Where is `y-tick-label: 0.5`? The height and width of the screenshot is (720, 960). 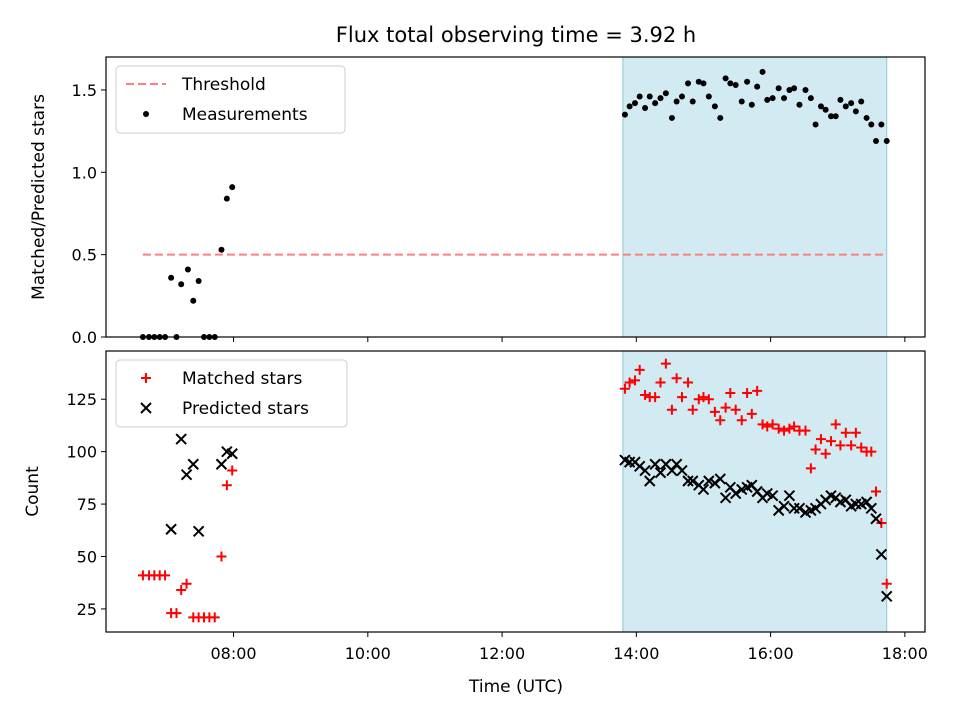 y-tick-label: 0.5 is located at coordinates (84, 255).